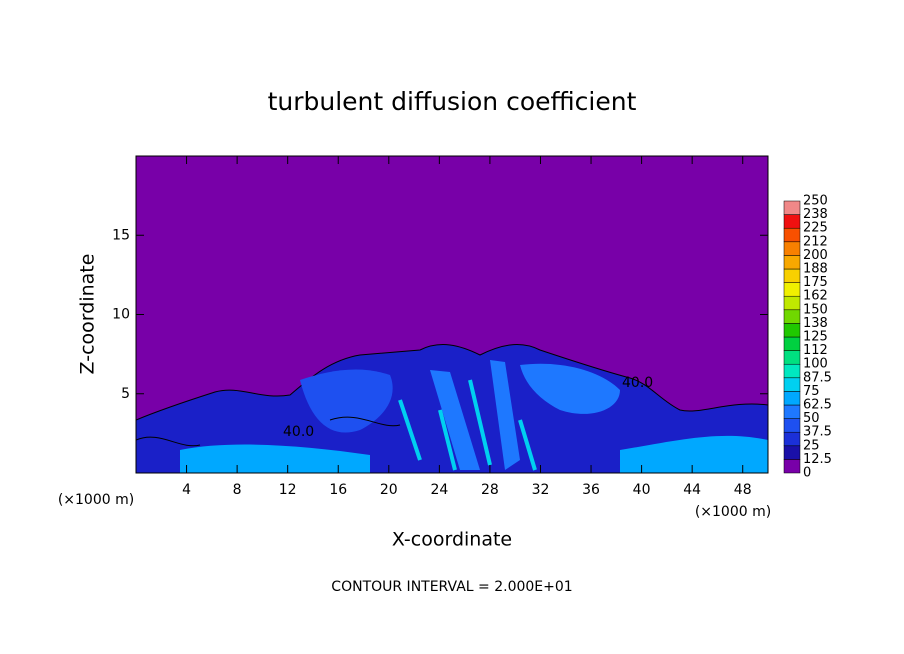 Image resolution: width=904 pixels, height=654 pixels. What do you see at coordinates (642, 490) in the screenshot?
I see `x-tick-label: 40` at bounding box center [642, 490].